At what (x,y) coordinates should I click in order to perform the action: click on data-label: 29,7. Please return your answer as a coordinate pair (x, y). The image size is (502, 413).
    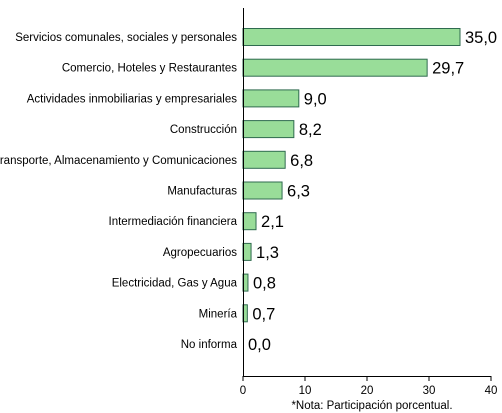
    Looking at the image, I should click on (448, 69).